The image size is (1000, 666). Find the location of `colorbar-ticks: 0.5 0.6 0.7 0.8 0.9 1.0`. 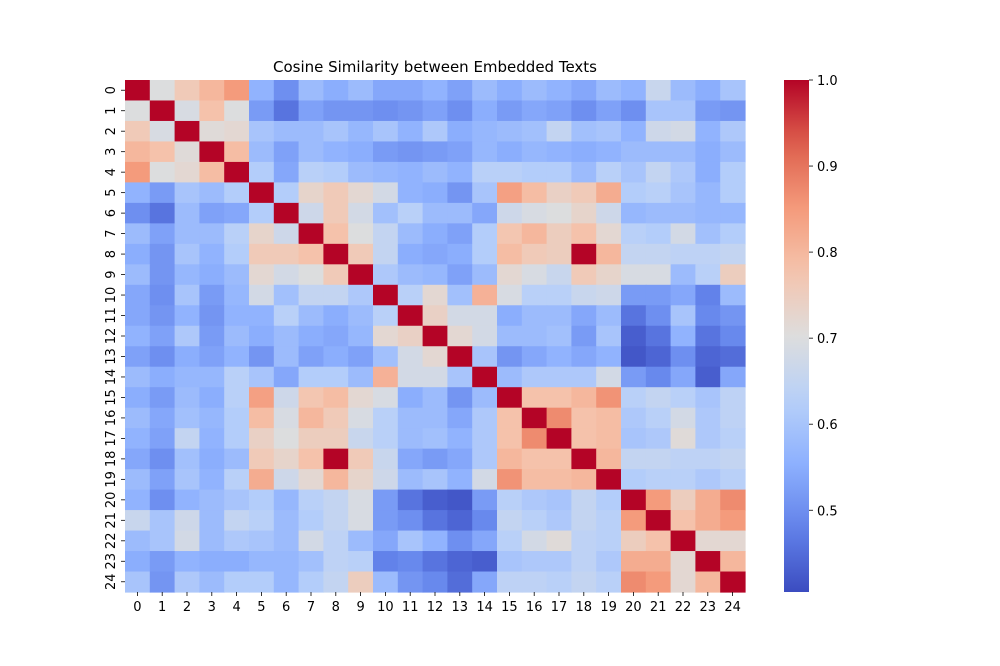

colorbar-ticks: 0.5 0.6 0.7 0.8 0.9 1.0 is located at coordinates (823, 296).